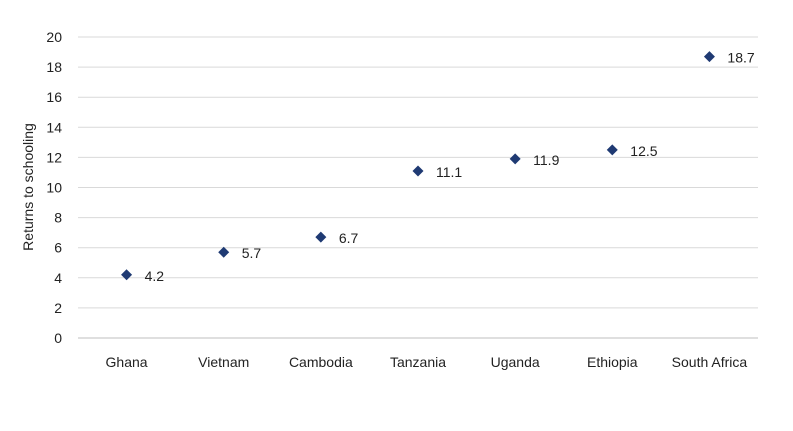  Describe the element at coordinates (349, 238) in the screenshot. I see `data-value-label: 6.7` at that location.